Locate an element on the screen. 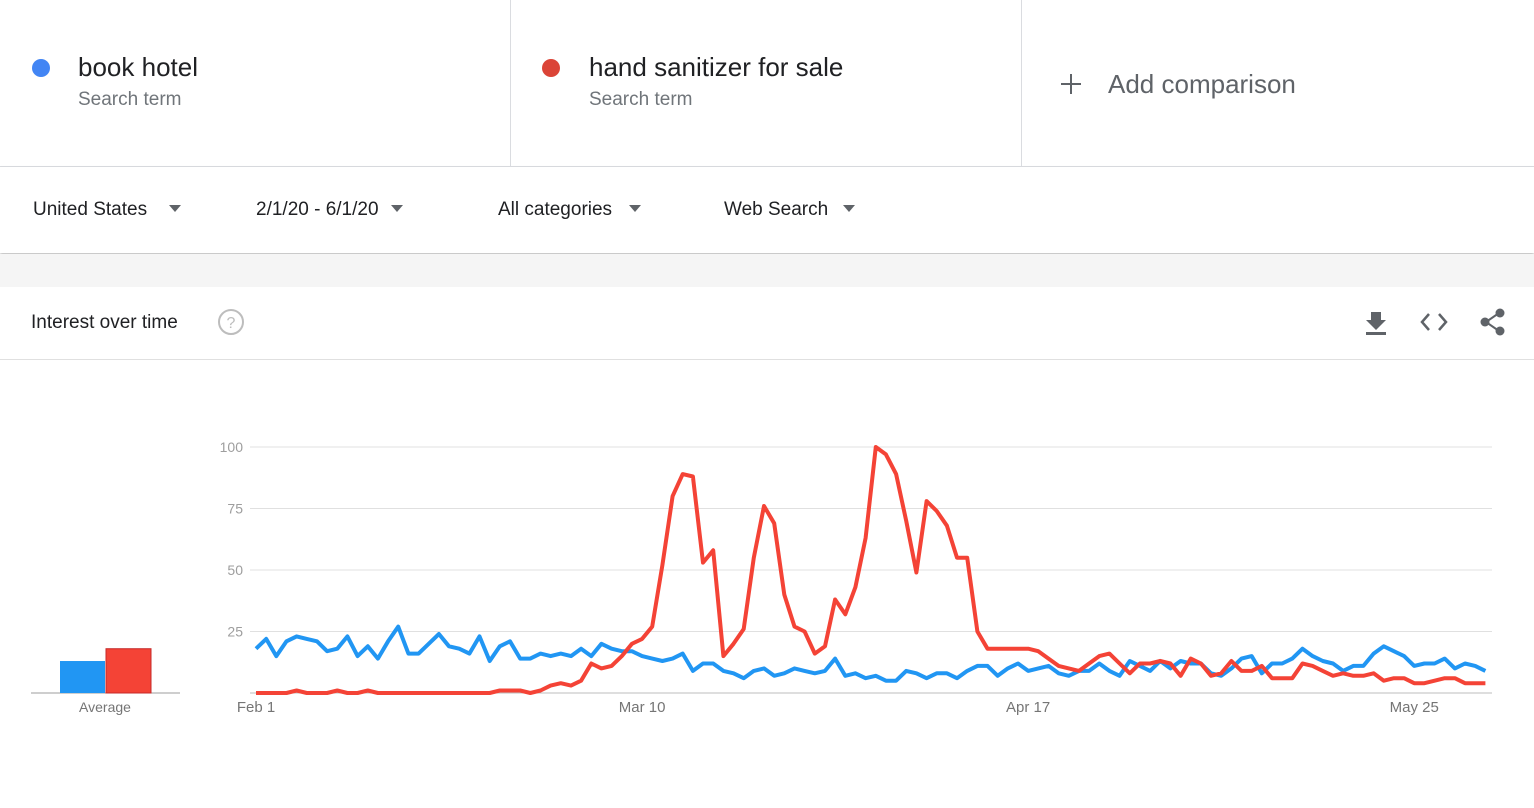  term-name: book hotel is located at coordinates (138, 67).